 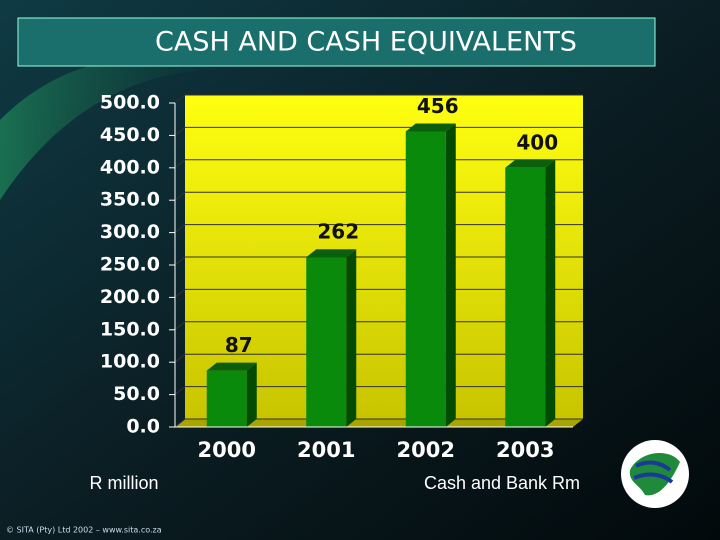 I want to click on y-tick-label: 0.0, so click(x=143, y=427).